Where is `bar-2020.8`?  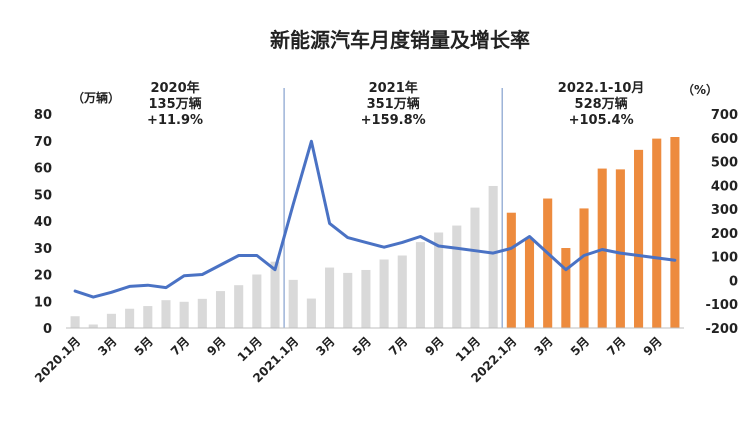
bar-2020.8 is located at coordinates (202, 313).